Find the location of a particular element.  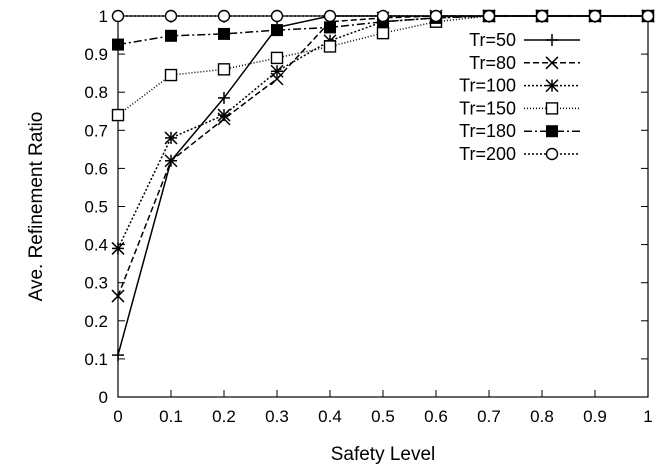

y-axis-label: Ave. Refinement Ratio is located at coordinates (36, 207).